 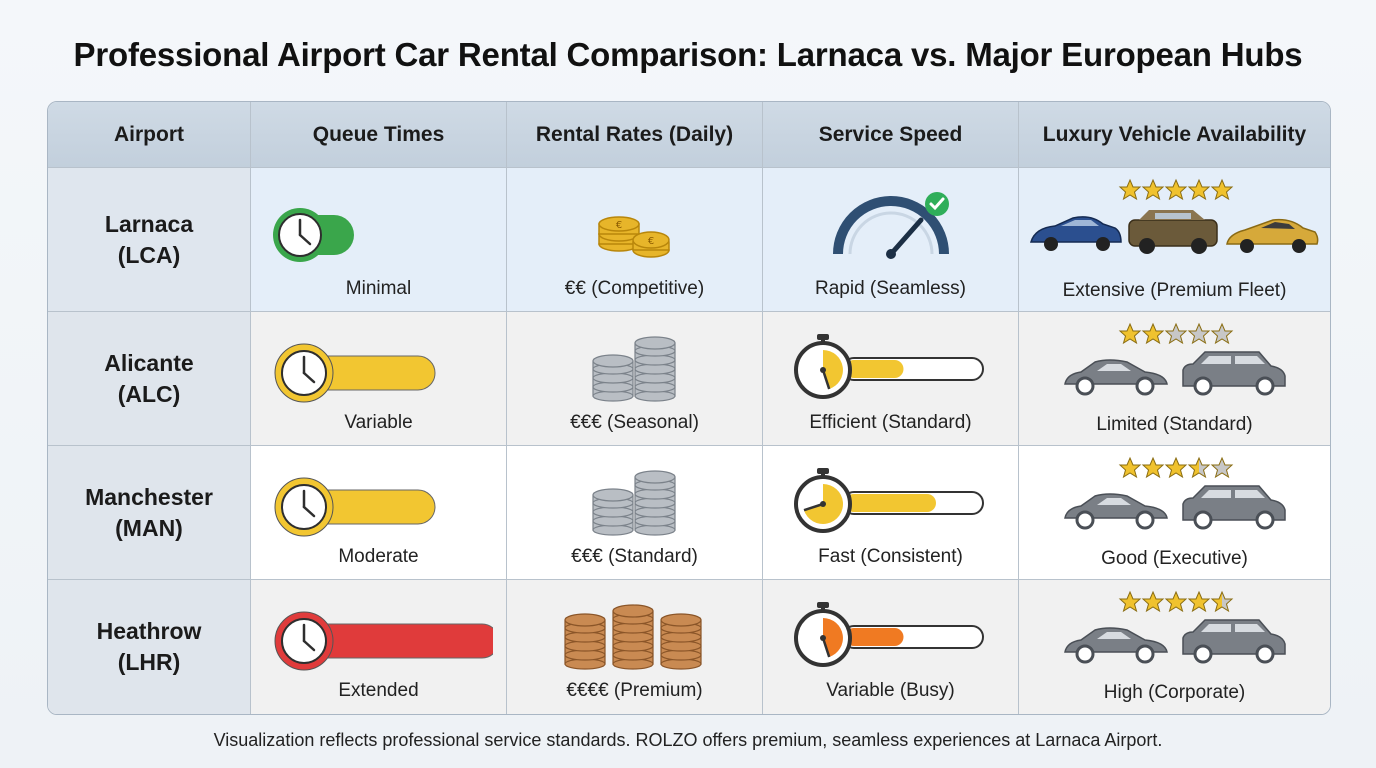 What do you see at coordinates (1174, 135) in the screenshot?
I see `header-luxury-availability: Luxury Vehicle Availability` at bounding box center [1174, 135].